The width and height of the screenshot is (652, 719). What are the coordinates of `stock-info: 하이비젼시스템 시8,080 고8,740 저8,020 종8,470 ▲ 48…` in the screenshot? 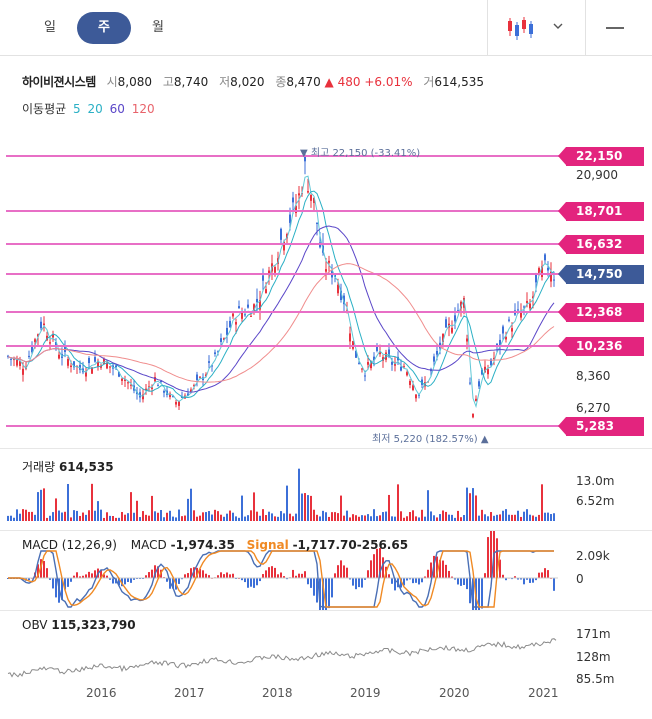 It's located at (253, 81).